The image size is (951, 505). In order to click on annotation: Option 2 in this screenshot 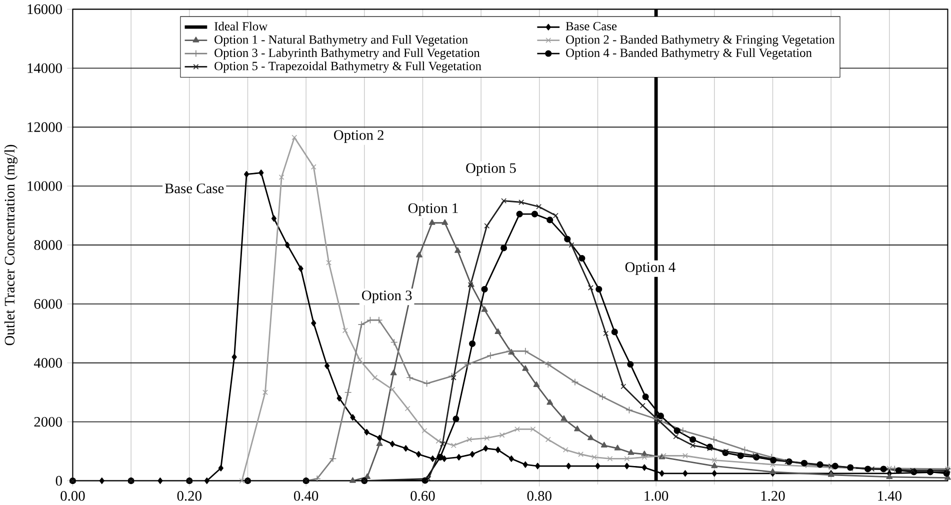, I will do `click(359, 136)`.